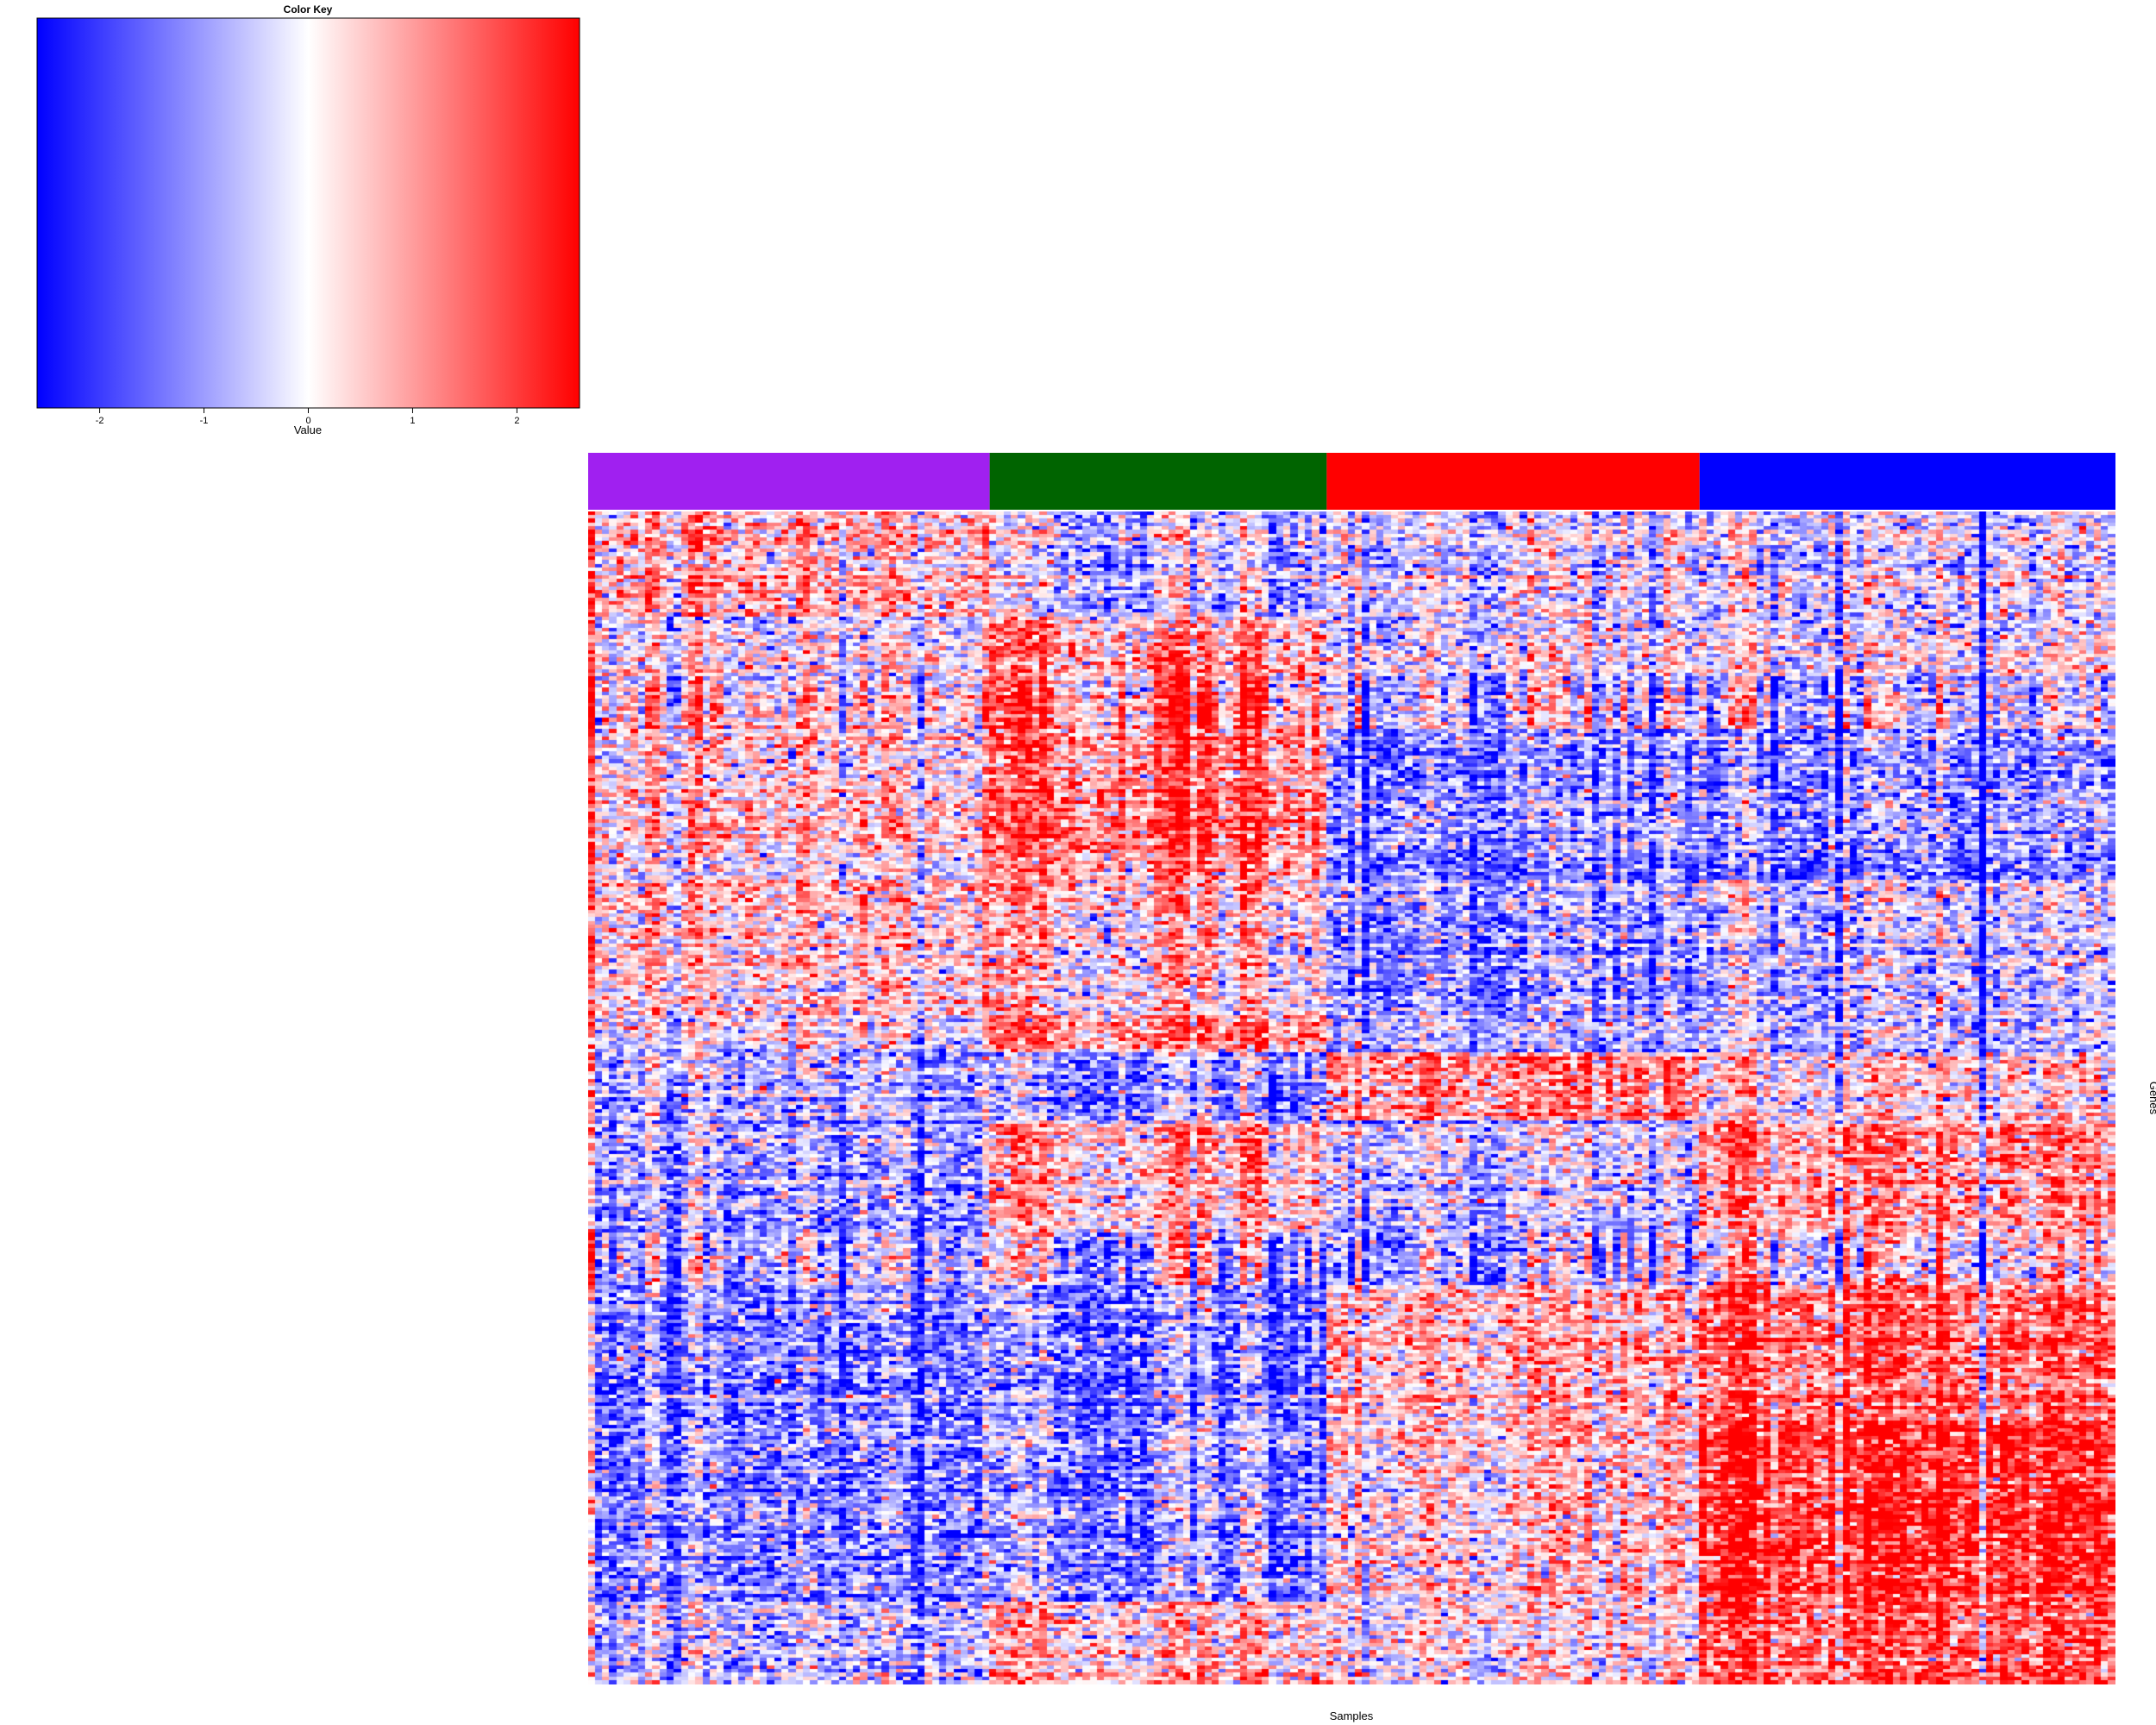  Describe the element at coordinates (516, 421) in the screenshot. I see `color-key-tick-label: 2` at that location.